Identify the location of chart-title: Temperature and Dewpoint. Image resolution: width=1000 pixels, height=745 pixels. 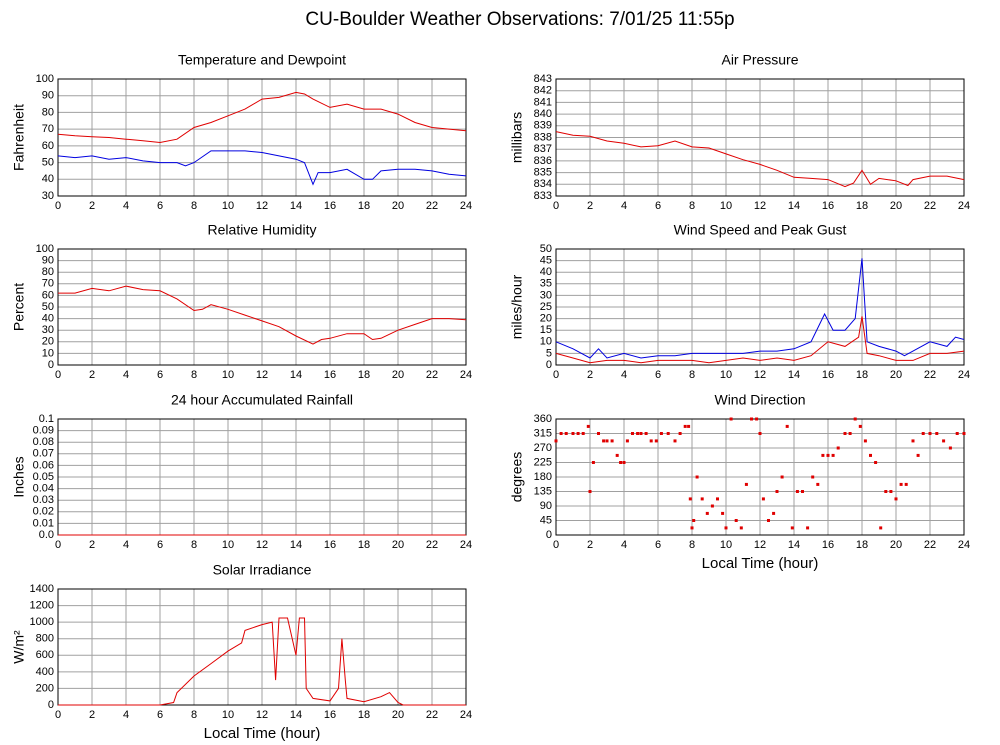
(262, 60).